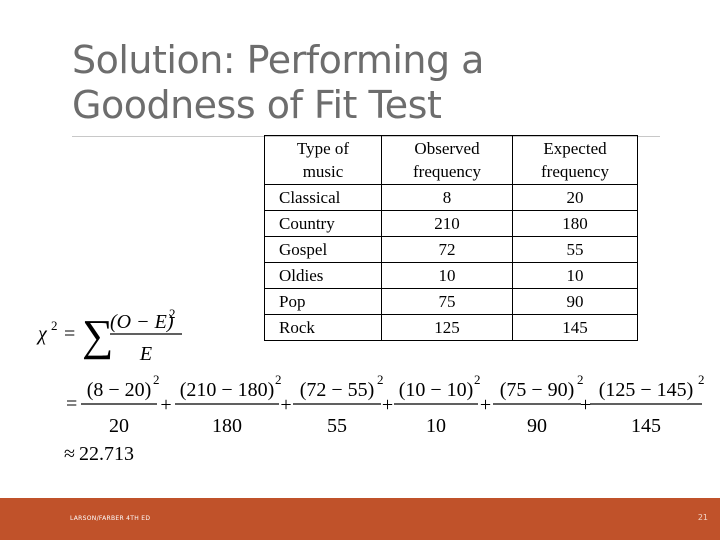 Image resolution: width=720 pixels, height=540 pixels. I want to click on expected-cell: 20, so click(575, 197).